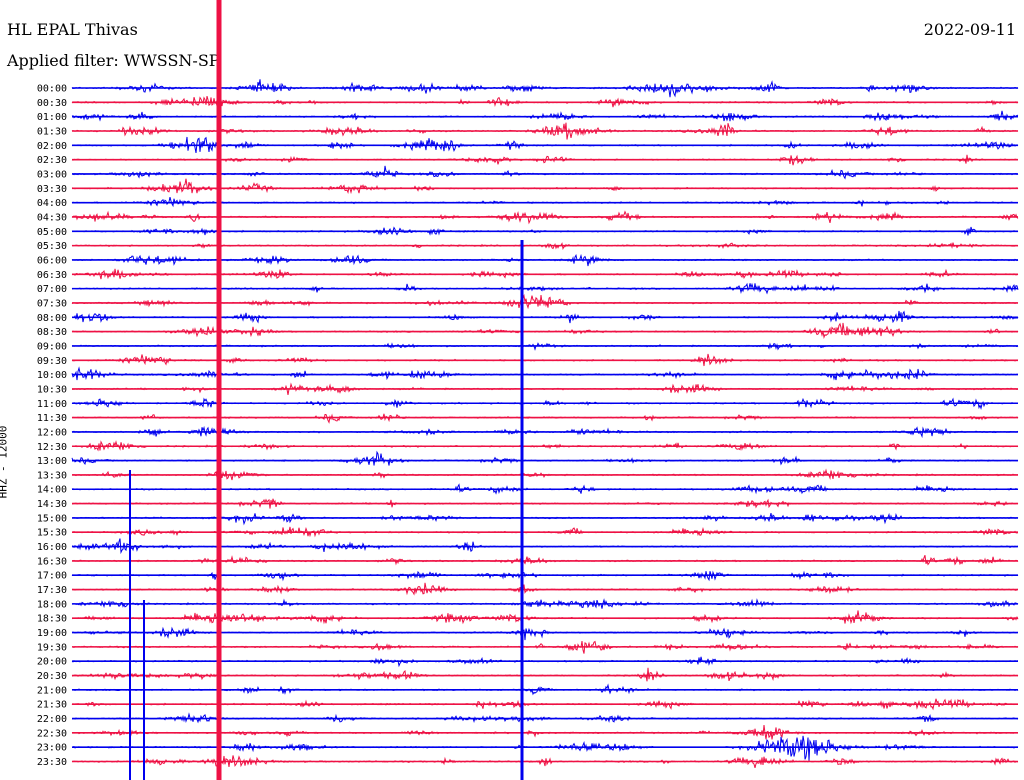 This screenshot has width=1024, height=780. I want to click on row-time-label: 23:00, so click(52, 748).